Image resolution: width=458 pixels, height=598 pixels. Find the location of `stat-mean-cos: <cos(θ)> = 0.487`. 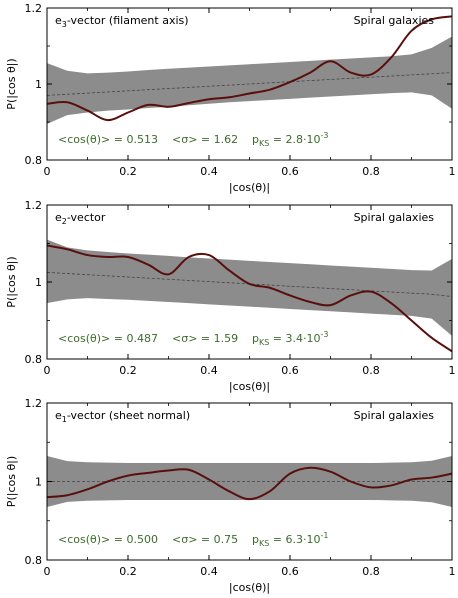

stat-mean-cos: <cos(θ)> = 0.487 is located at coordinates (108, 338).